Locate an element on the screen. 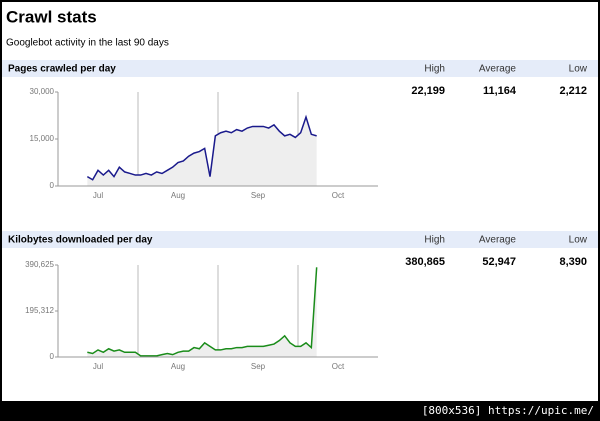 This screenshot has width=600, height=421. page-title: Crawl stats is located at coordinates (51, 16).